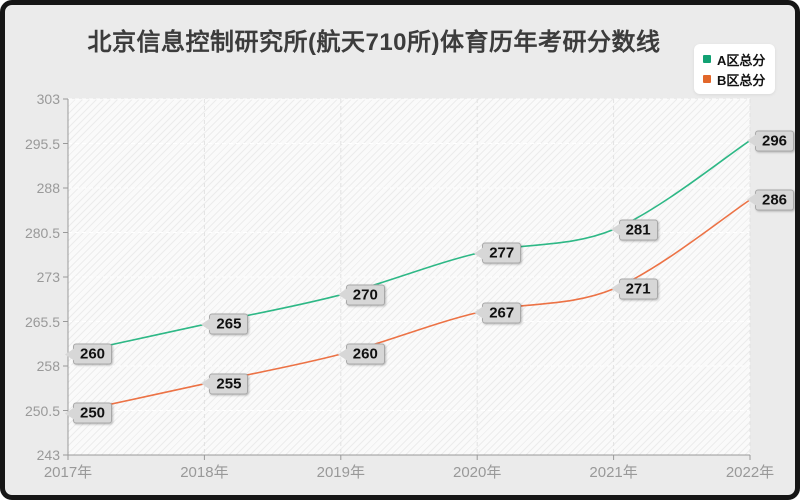 This screenshot has height=500, width=800. I want to click on x-axis-label: 2017年, so click(68, 472).